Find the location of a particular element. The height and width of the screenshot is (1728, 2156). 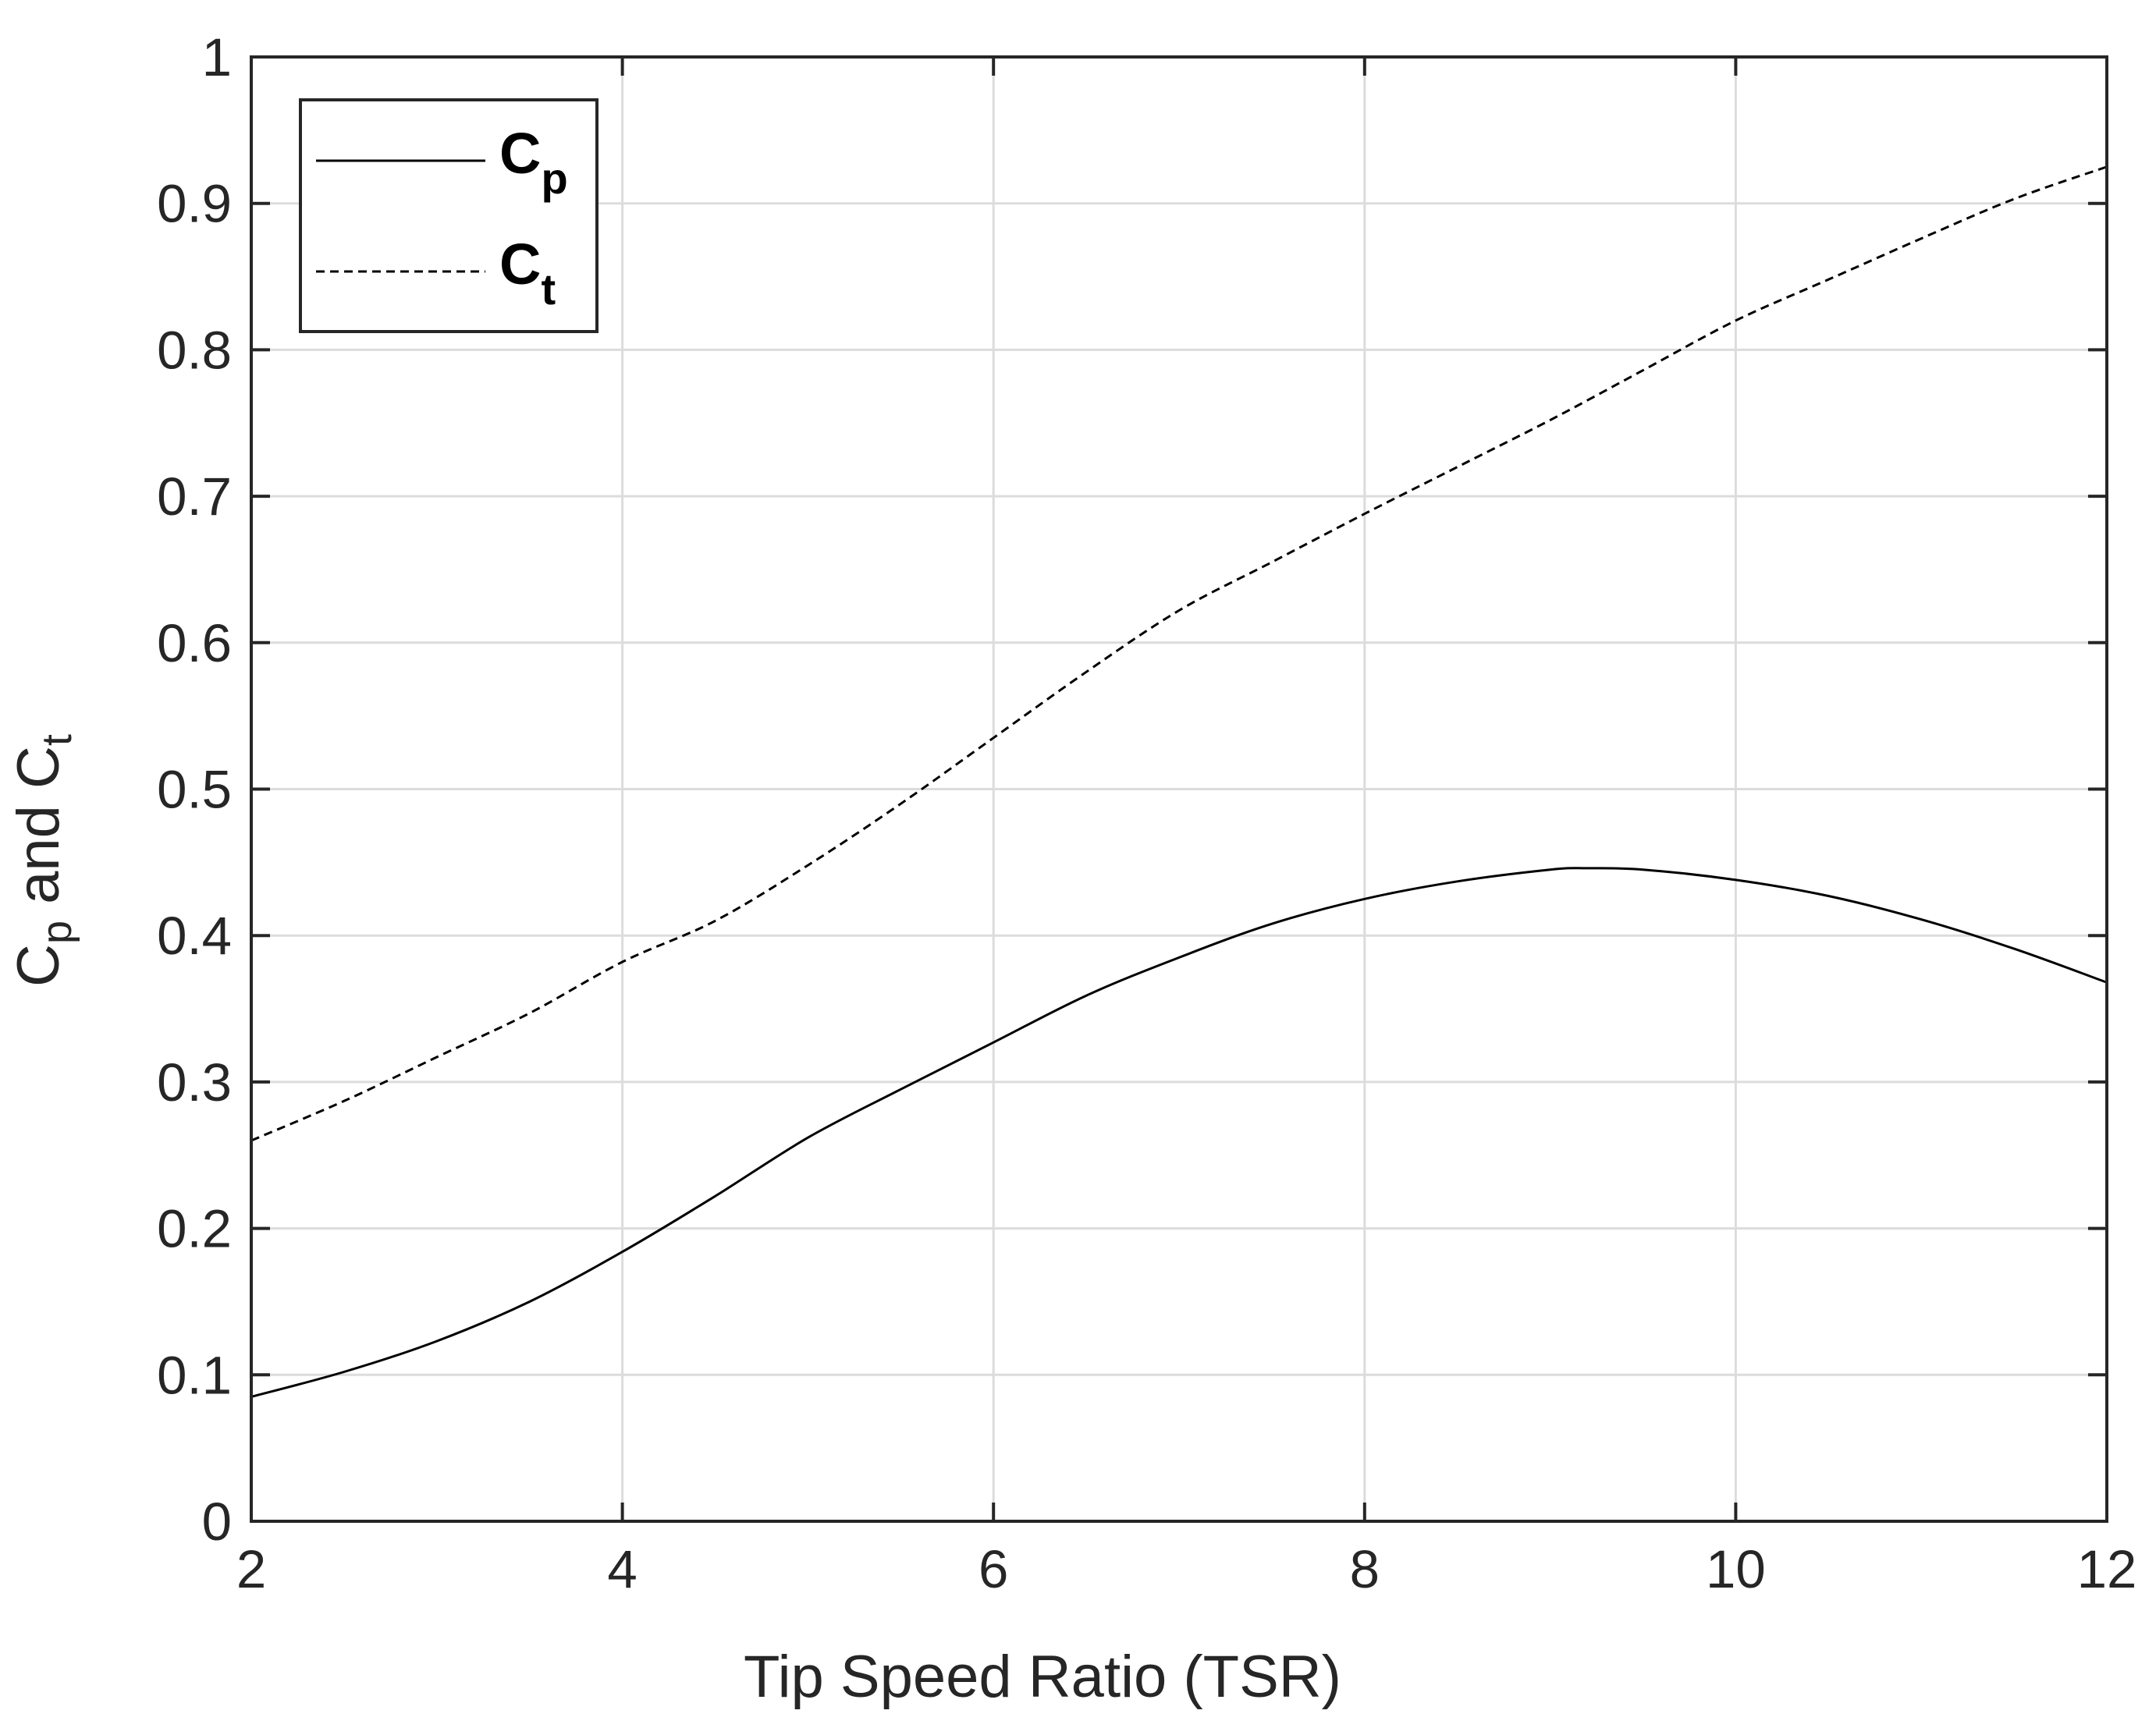

x-tick-label: 2 is located at coordinates (251, 1569).